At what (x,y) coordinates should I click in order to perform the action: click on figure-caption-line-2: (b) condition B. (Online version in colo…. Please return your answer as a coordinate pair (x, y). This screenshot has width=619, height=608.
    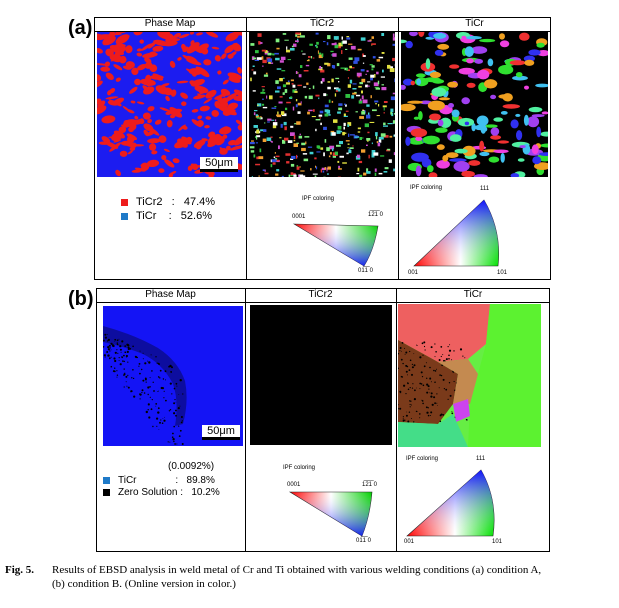
    Looking at the image, I should click on (144, 584).